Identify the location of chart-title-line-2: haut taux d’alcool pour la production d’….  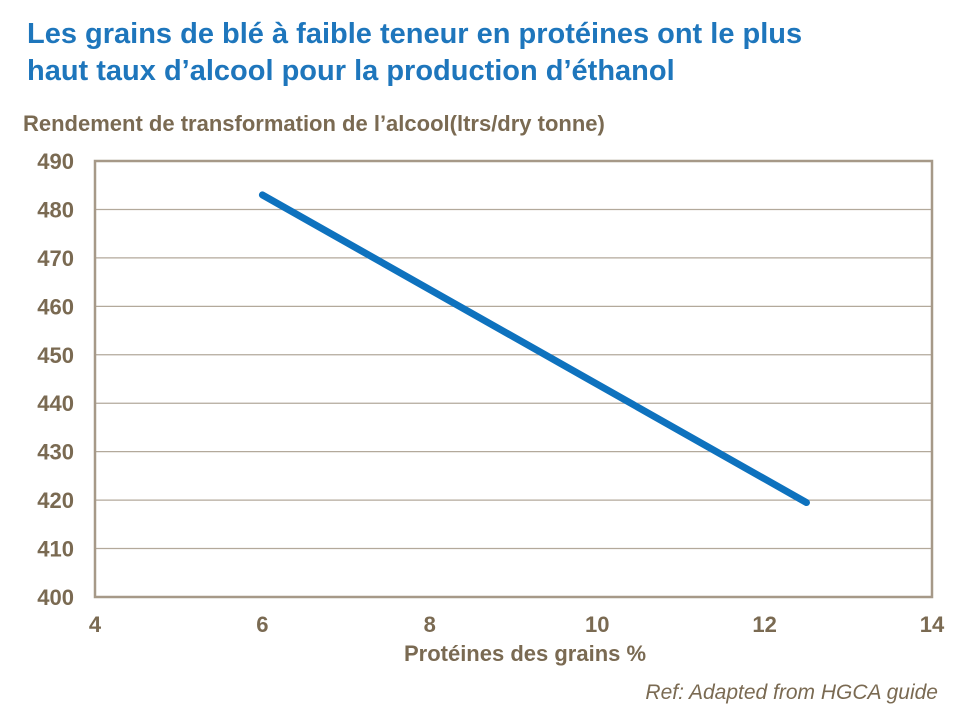
(351, 71).